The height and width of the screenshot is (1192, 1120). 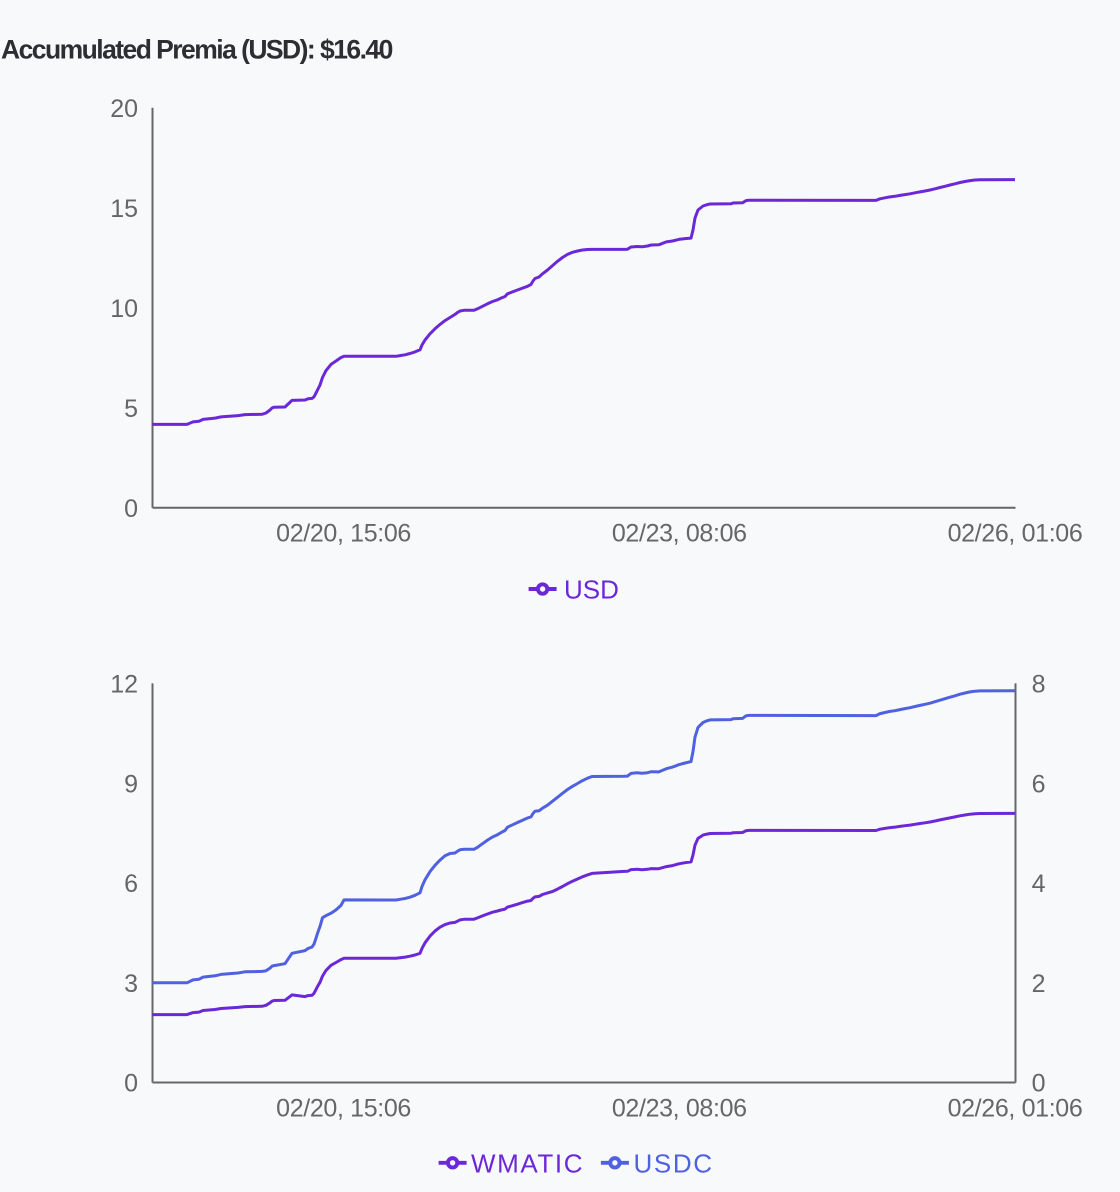 What do you see at coordinates (591, 590) in the screenshot?
I see `svg-text: USD` at bounding box center [591, 590].